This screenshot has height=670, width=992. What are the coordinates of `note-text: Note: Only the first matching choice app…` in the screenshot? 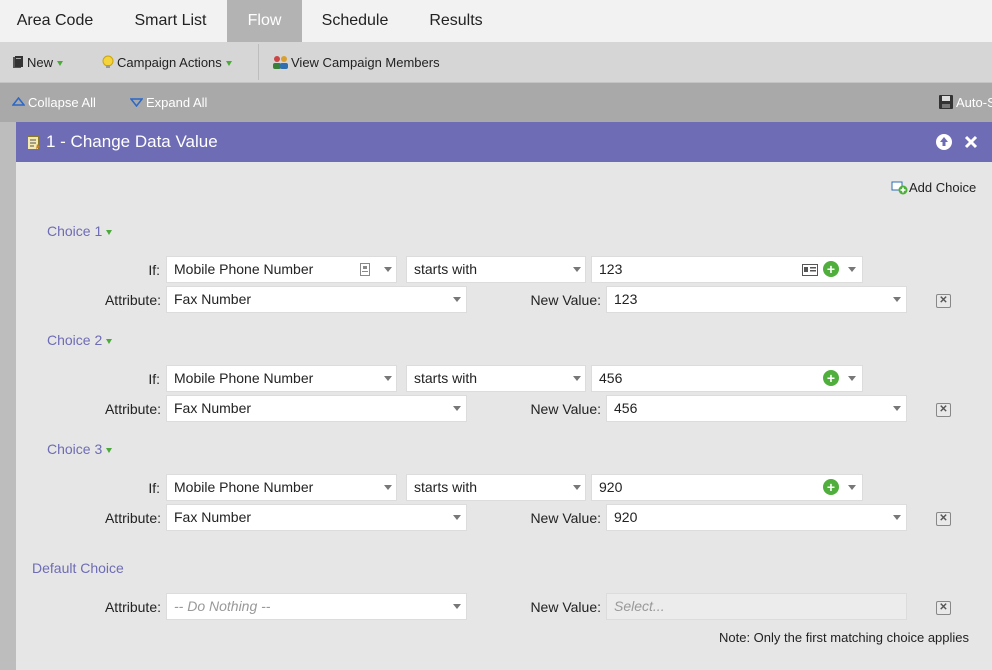 It's located at (844, 637).